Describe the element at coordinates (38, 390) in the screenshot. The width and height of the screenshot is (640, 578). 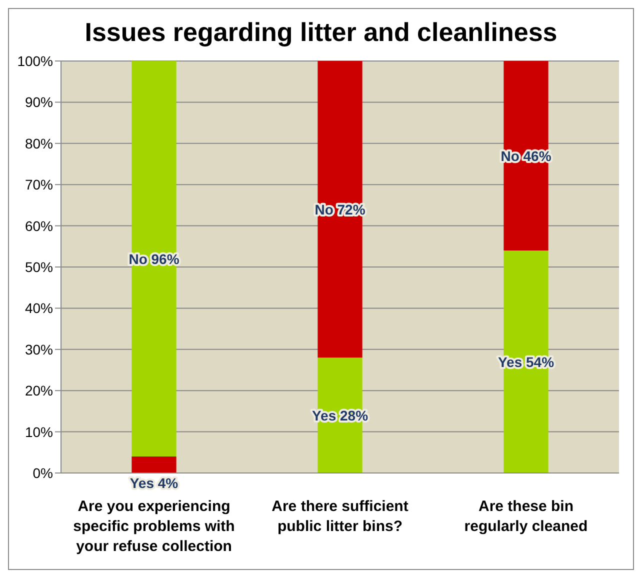
I see `y-tick-label: 20%` at that location.